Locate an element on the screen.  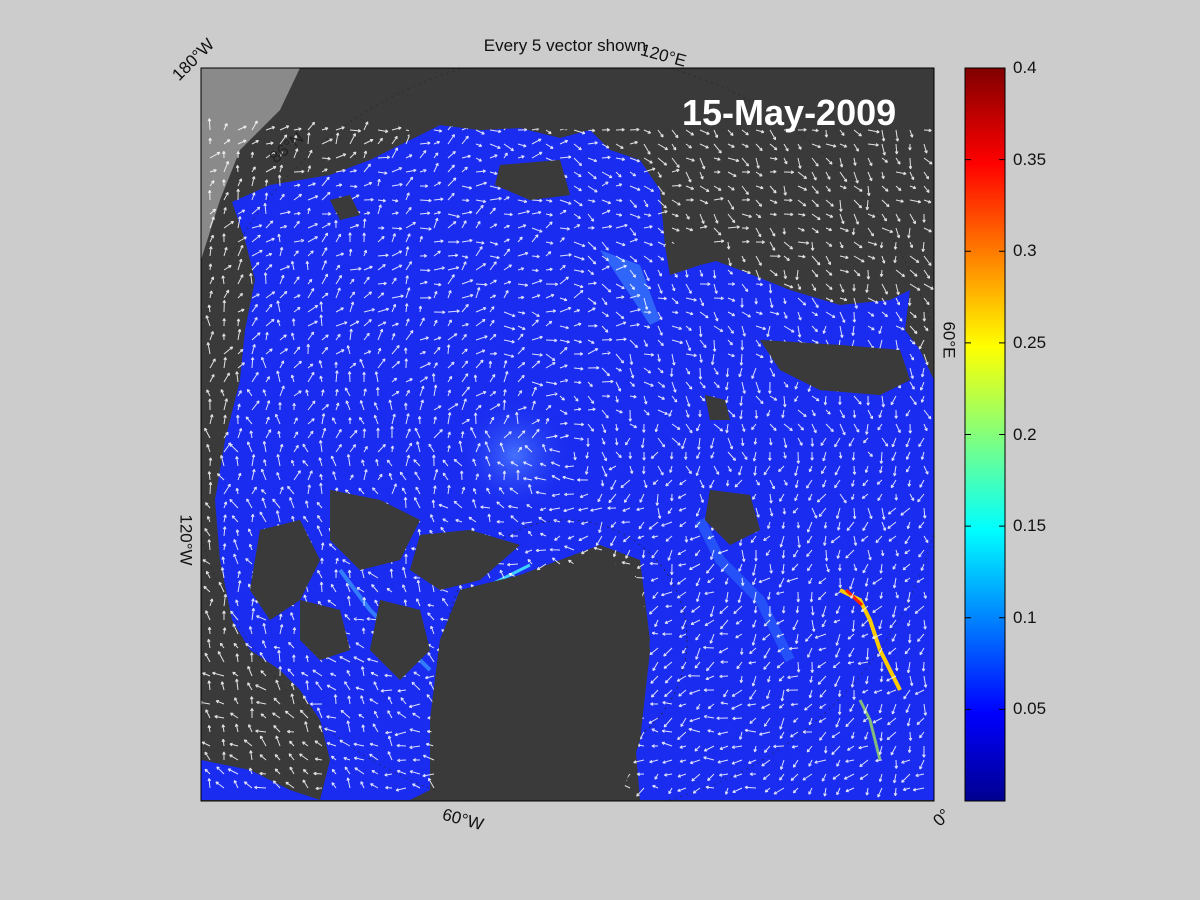
colorbar-tick-label: 0.35 is located at coordinates (1030, 159).